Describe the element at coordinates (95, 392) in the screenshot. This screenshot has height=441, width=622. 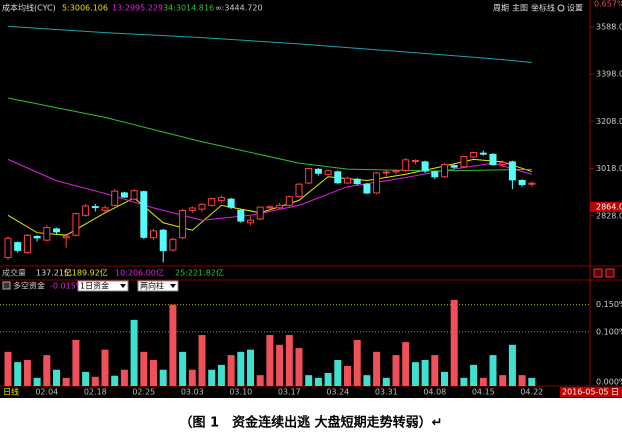
I see `x-tick-label: 02.18` at that location.